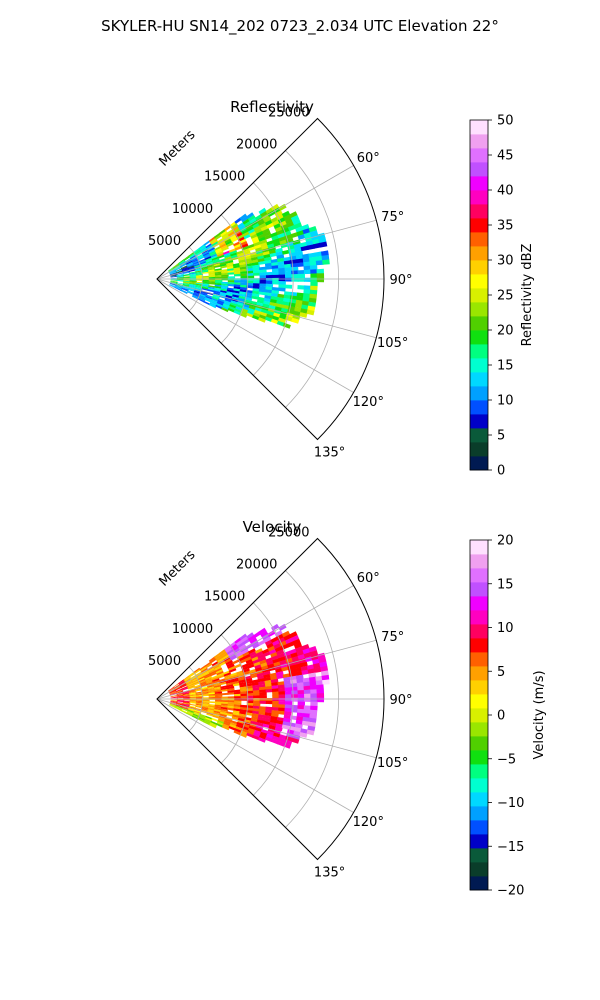 Image resolution: width=600 pixels, height=1000 pixels. Describe the element at coordinates (400, 280) in the screenshot. I see `azimuth-tick-label: 90°` at that location.